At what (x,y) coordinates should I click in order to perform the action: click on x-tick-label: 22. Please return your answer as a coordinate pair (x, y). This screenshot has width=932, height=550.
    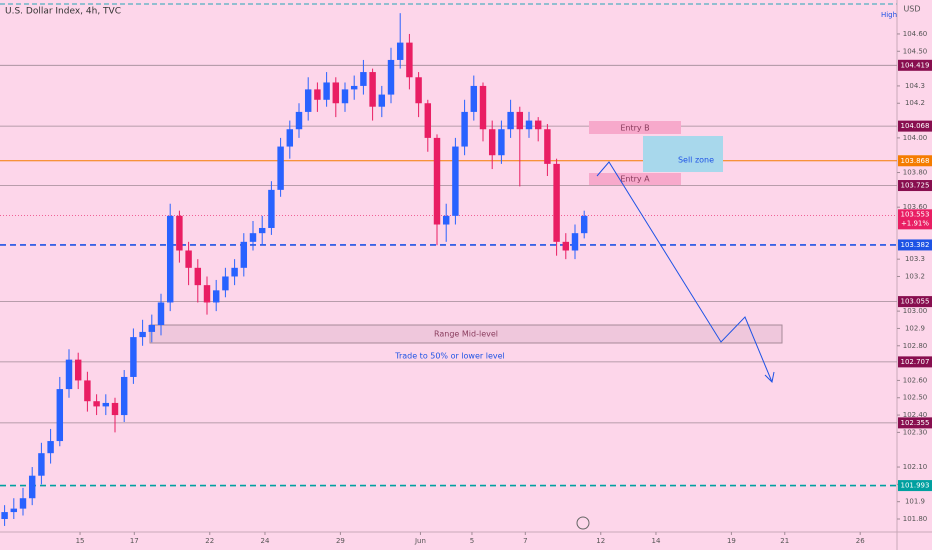
    Looking at the image, I should click on (209, 541).